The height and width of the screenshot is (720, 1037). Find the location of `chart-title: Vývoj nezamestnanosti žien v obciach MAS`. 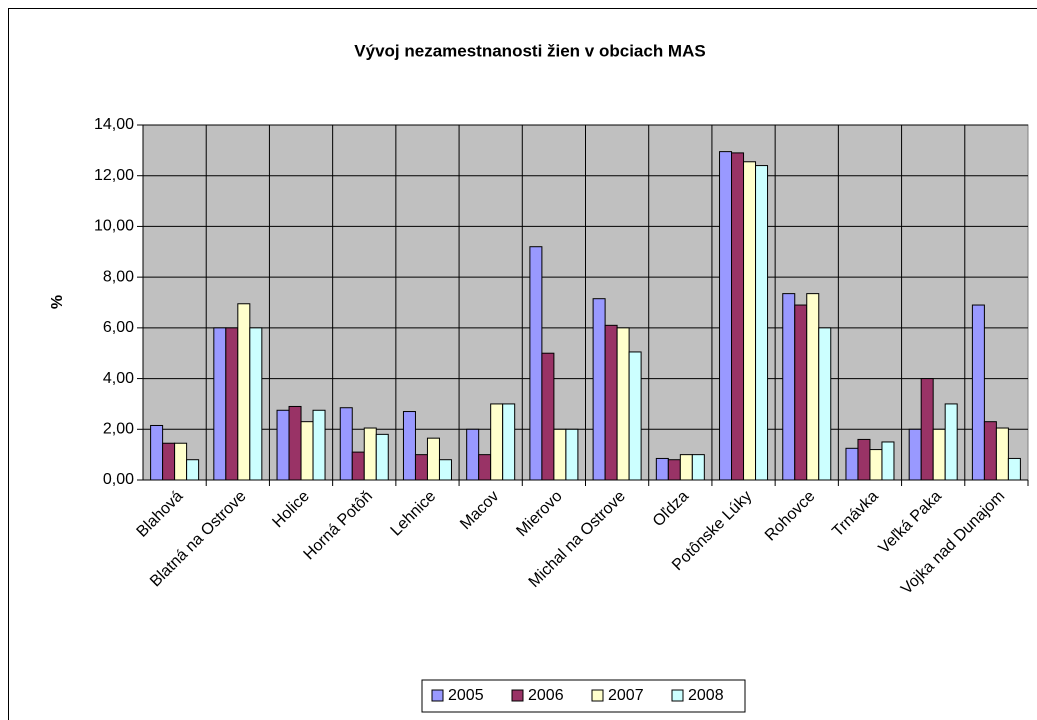

chart-title: Vývoj nezamestnanosti žien v obciach MAS is located at coordinates (529, 50).